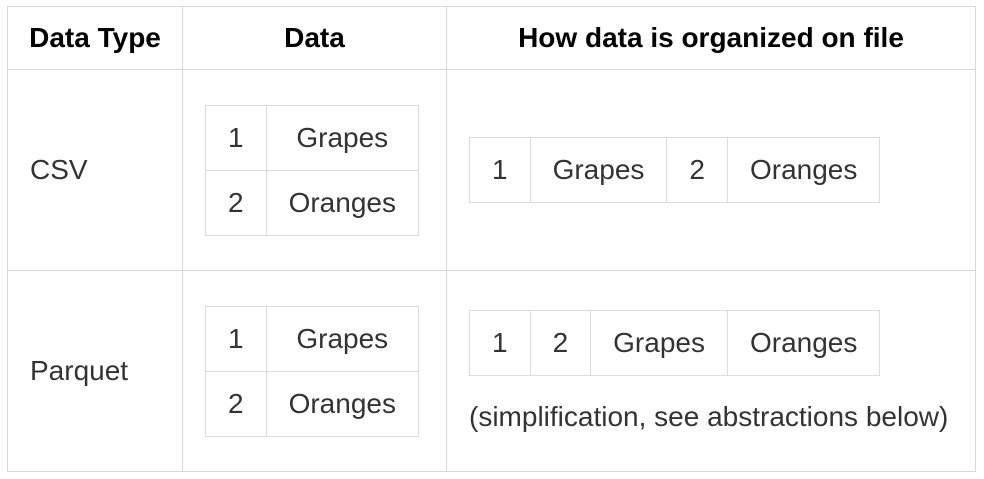  What do you see at coordinates (709, 416) in the screenshot?
I see `simplification-note: (simplification, see abstractions below)` at bounding box center [709, 416].